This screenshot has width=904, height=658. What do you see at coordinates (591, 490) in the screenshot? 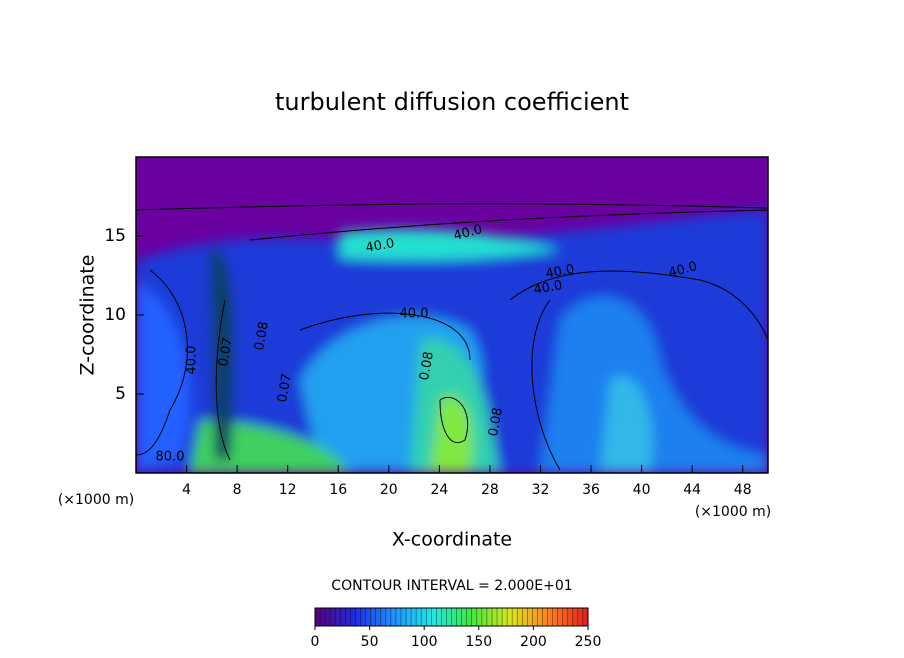
I see `x-tick-label: 36` at bounding box center [591, 490].